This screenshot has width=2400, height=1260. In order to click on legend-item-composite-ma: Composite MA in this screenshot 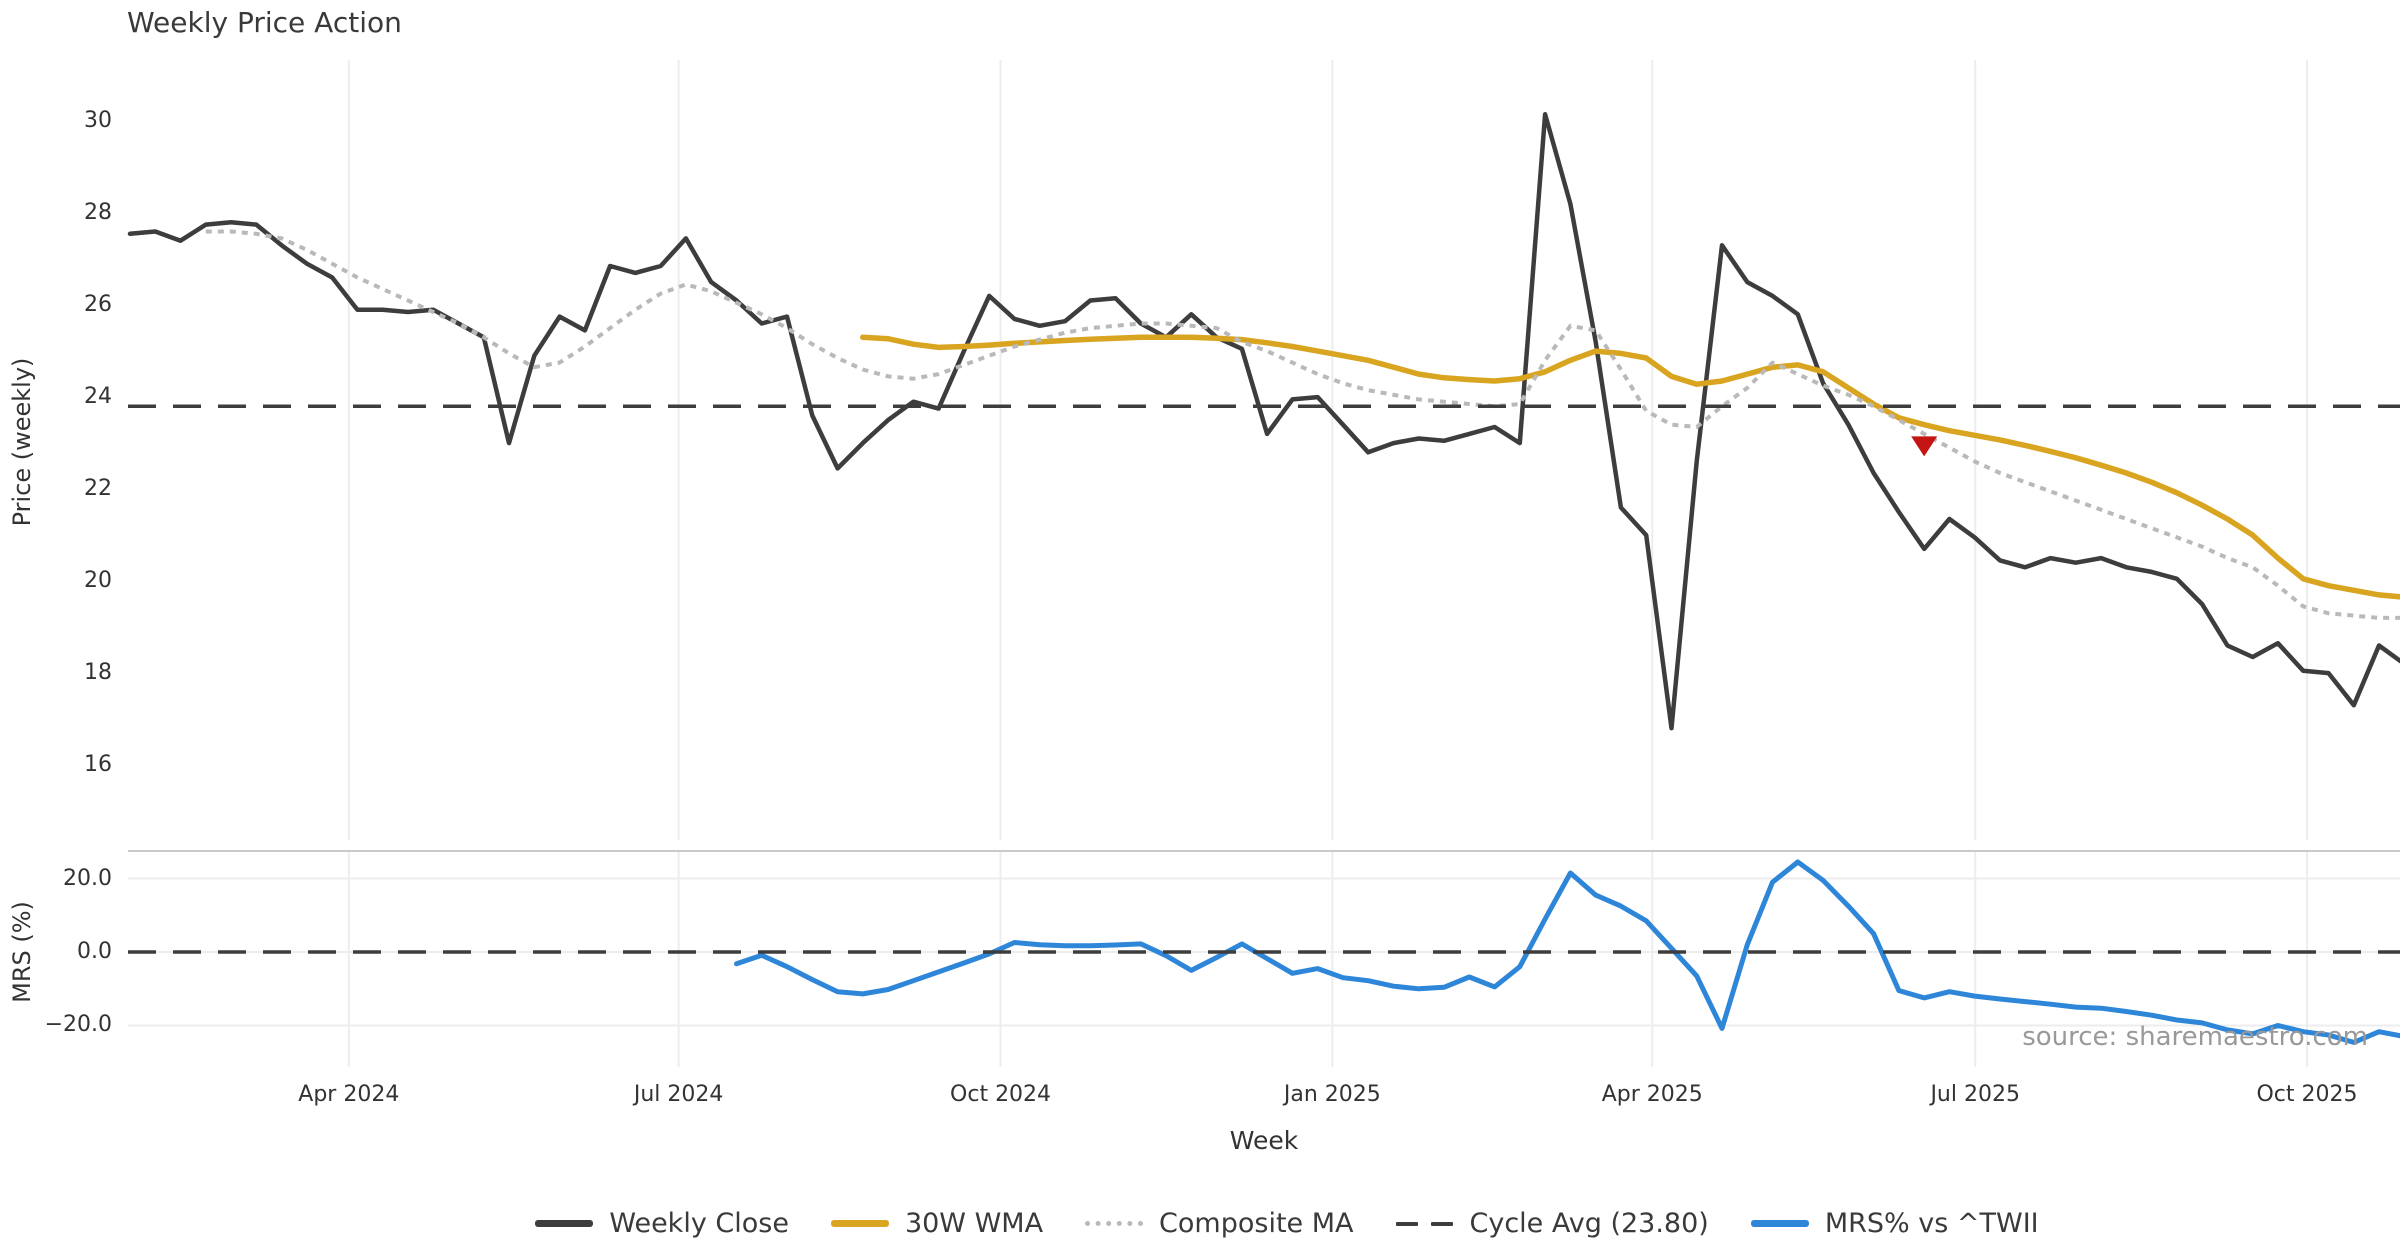, I will do `click(1219, 1223)`.